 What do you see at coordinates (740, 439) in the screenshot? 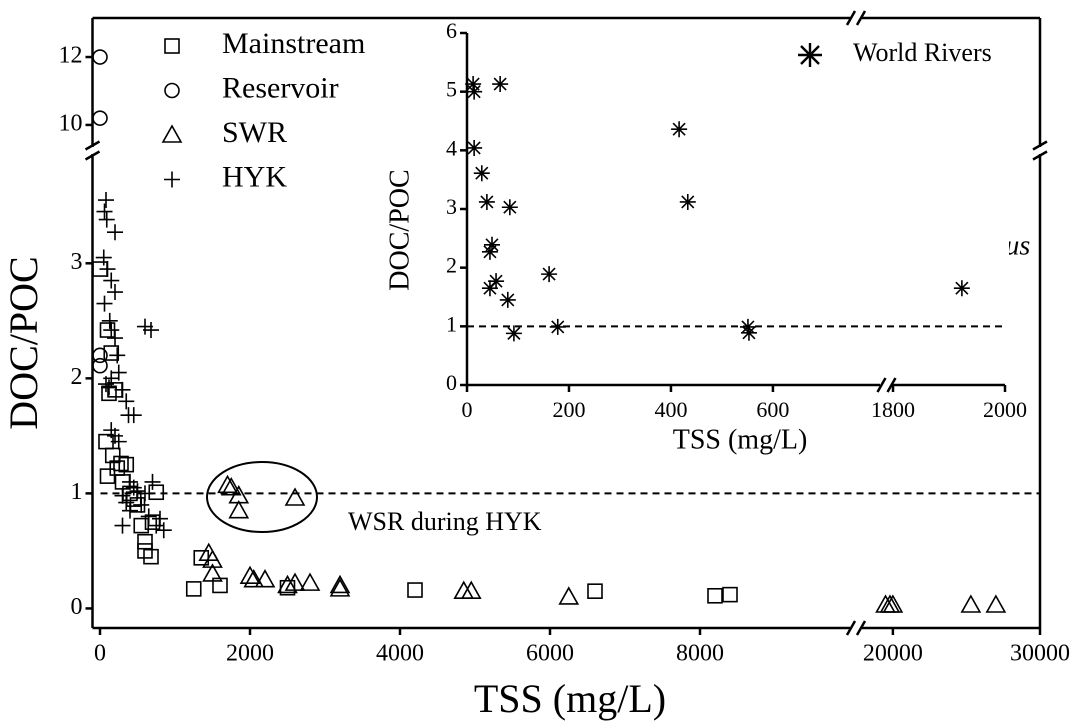
I see `inset-x-axis-label: TSS (mg/L)` at bounding box center [740, 439].